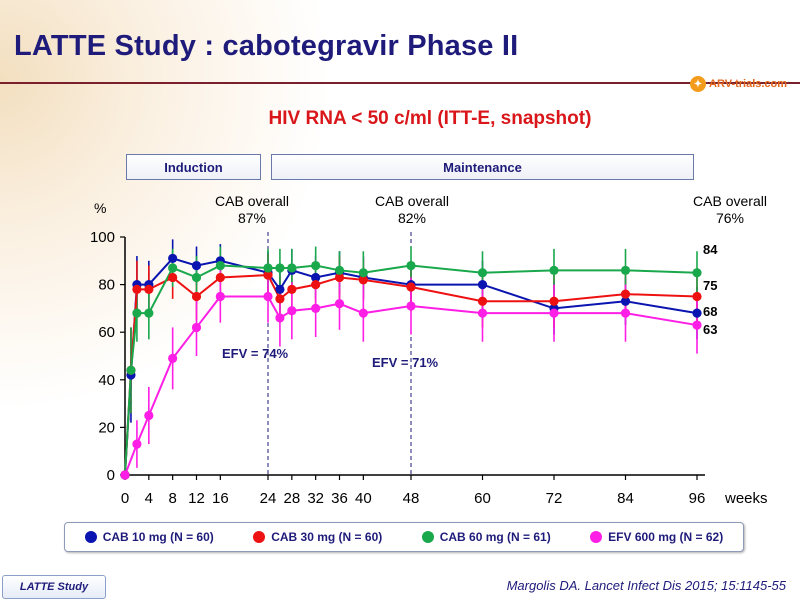 Image resolution: width=800 pixels, height=600 pixels. What do you see at coordinates (315, 498) in the screenshot?
I see `x-tick-label: 32` at bounding box center [315, 498].